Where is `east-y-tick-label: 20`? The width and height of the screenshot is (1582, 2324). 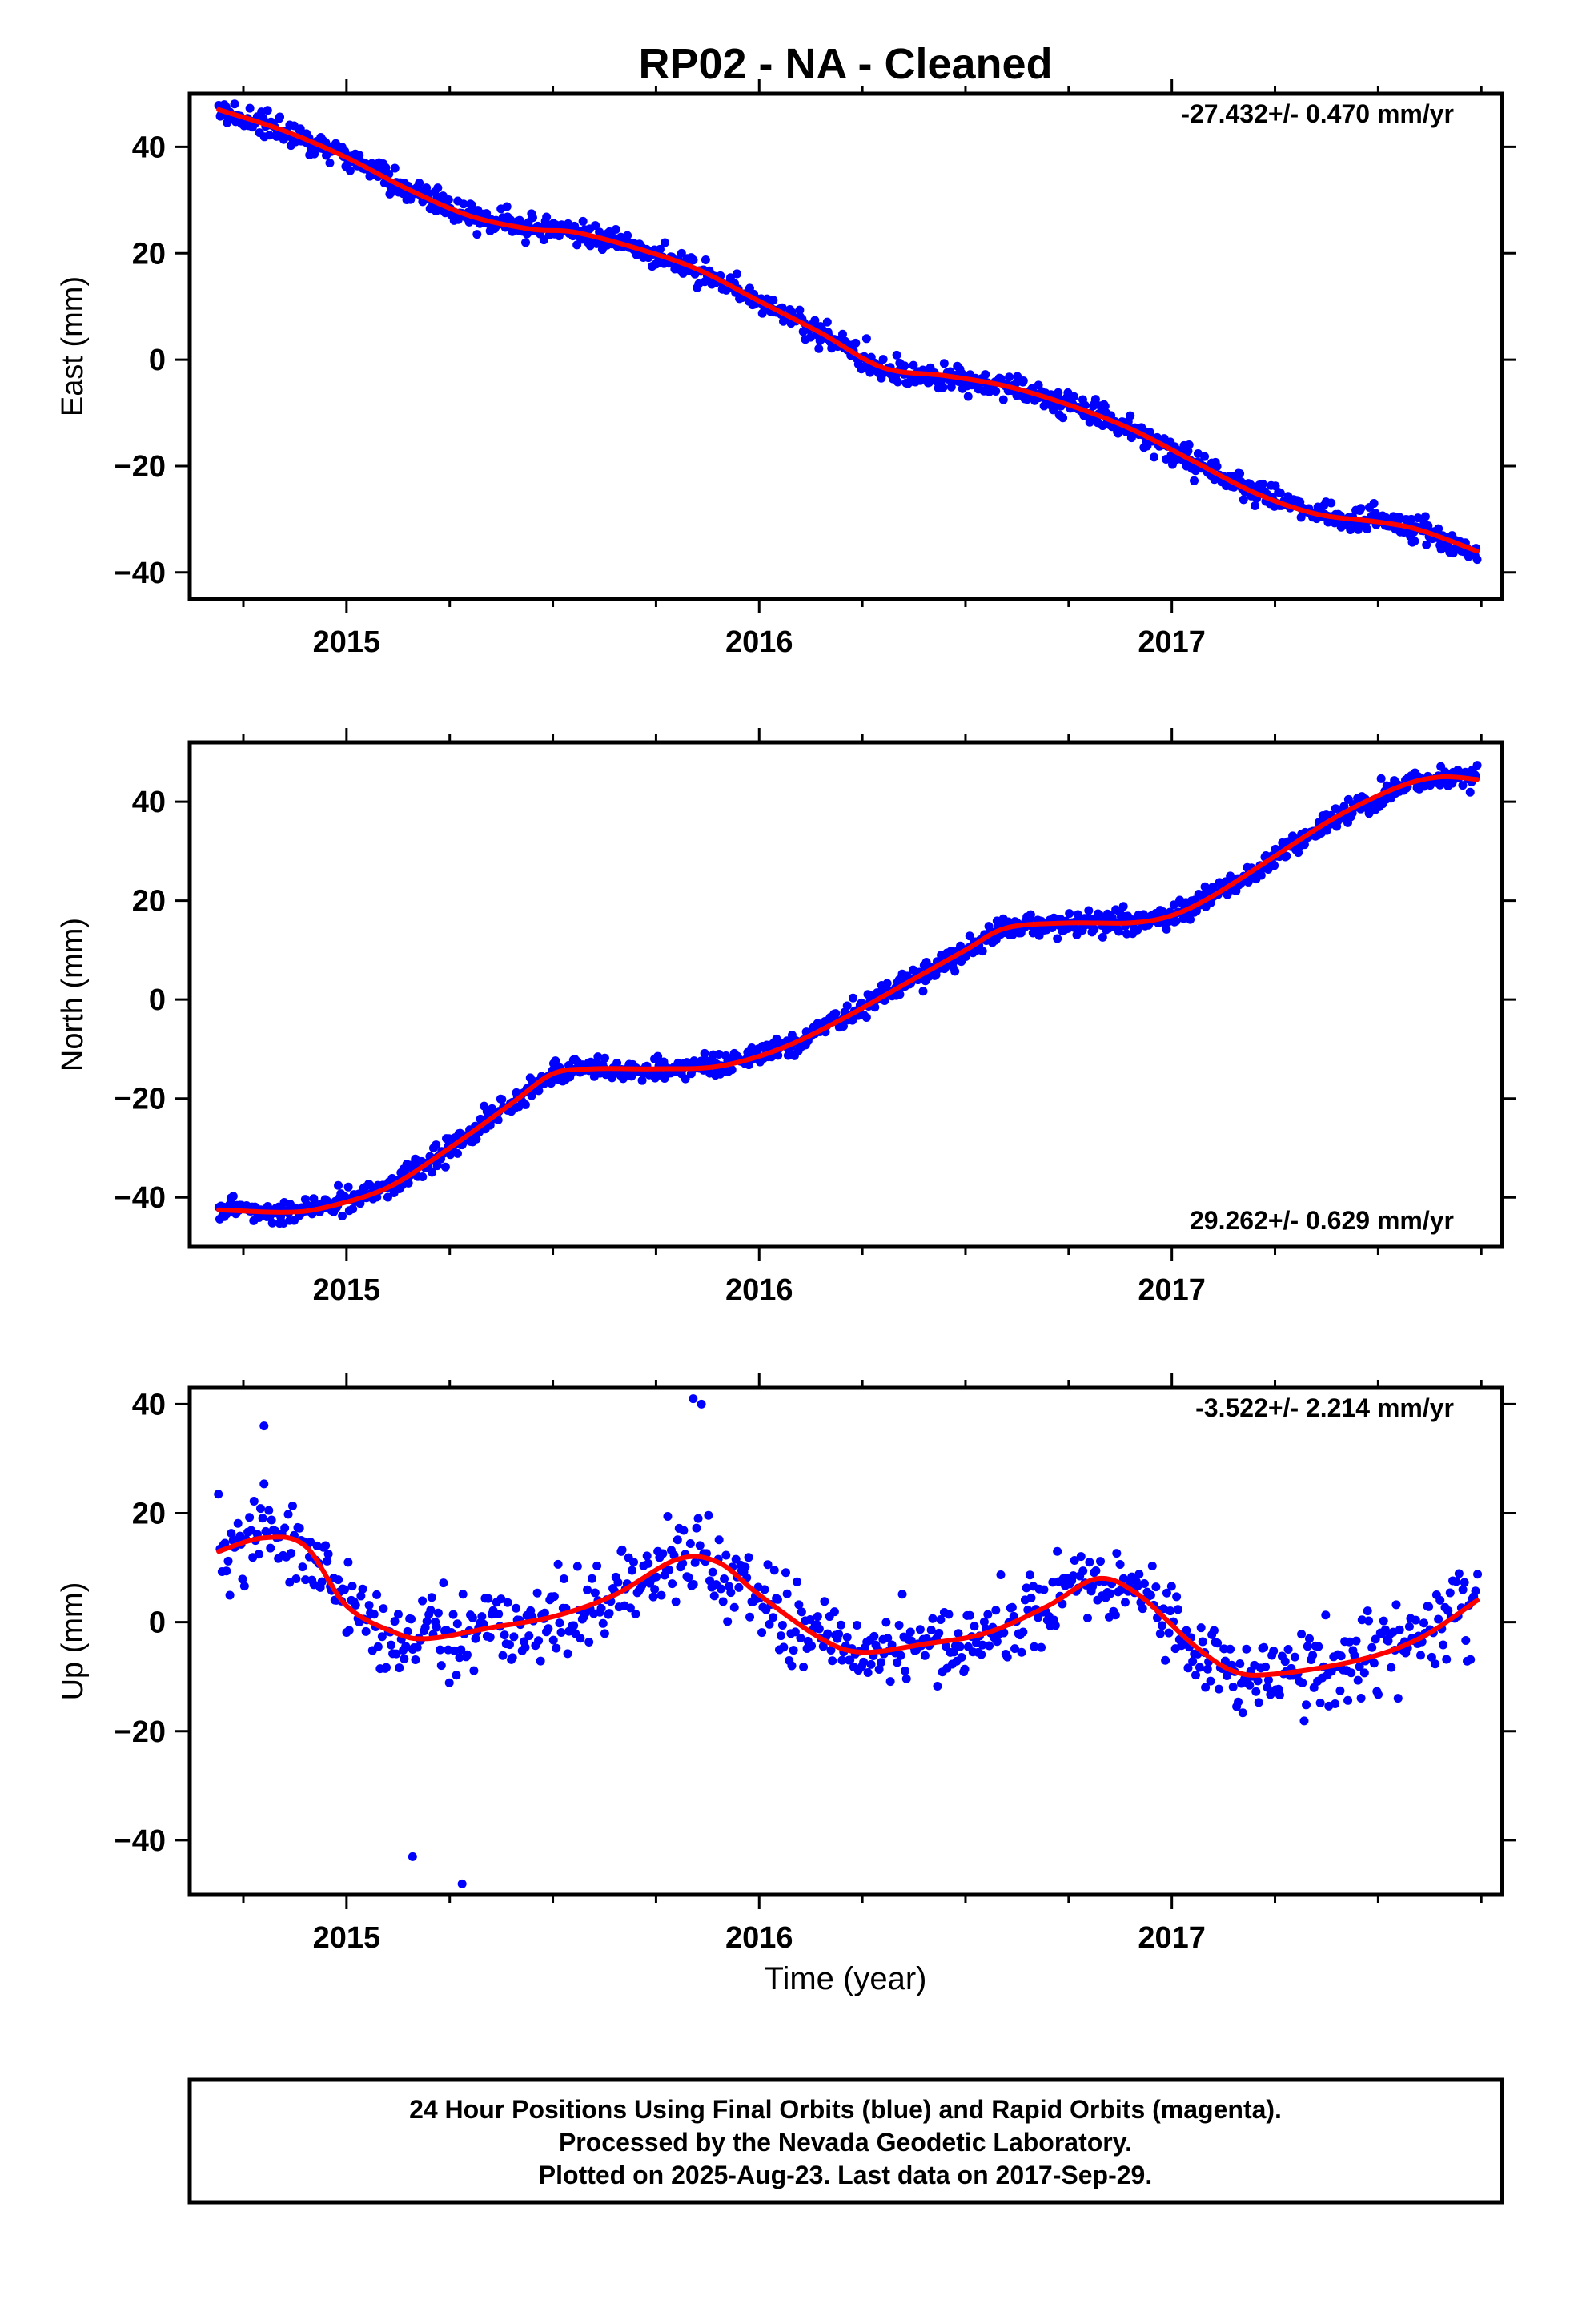
east-y-tick-label: 20 is located at coordinates (149, 254).